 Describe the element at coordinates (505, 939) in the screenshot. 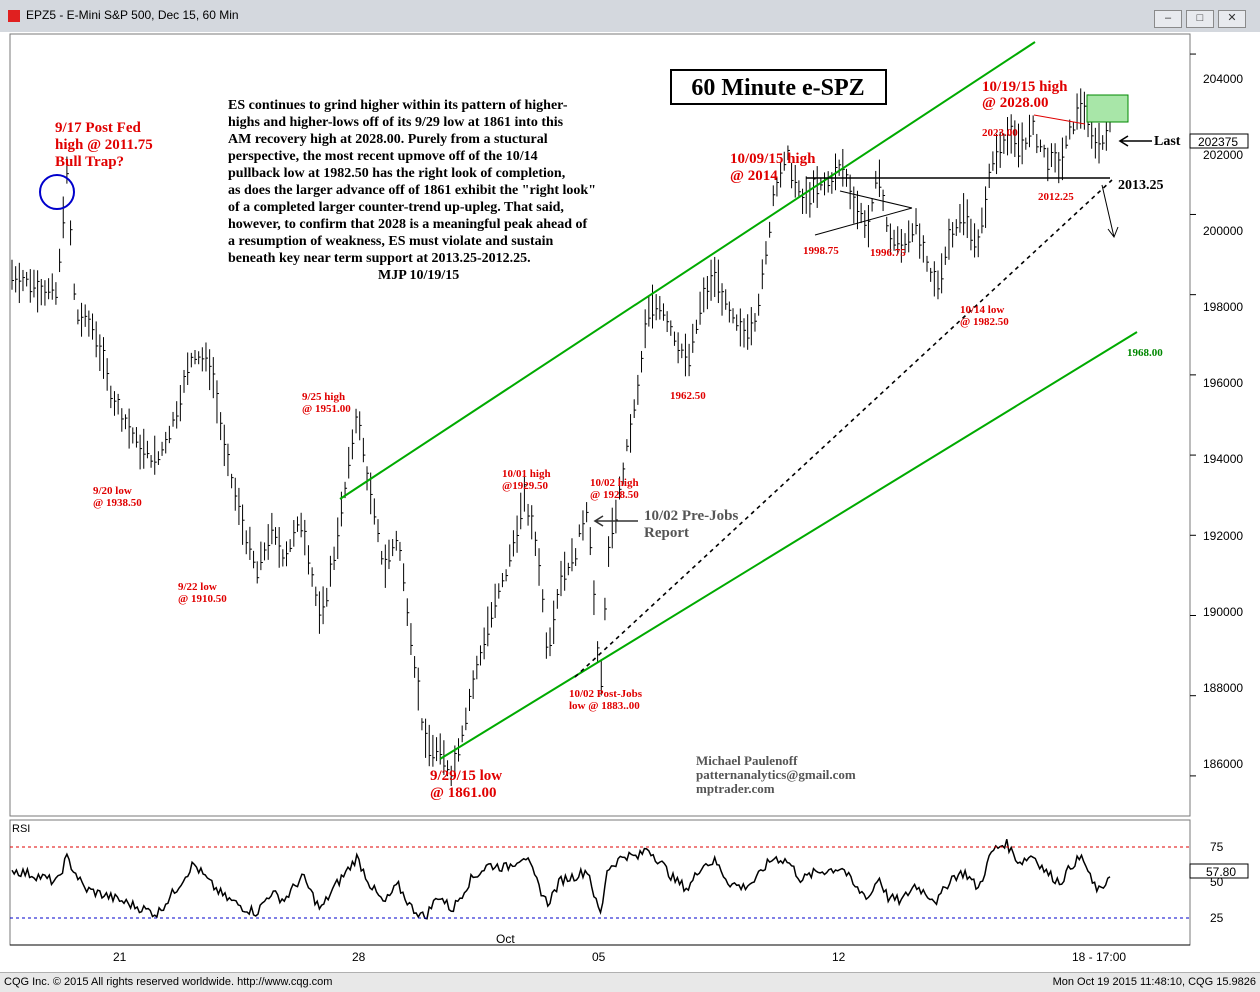

I see `x-month-label: Oct` at that location.